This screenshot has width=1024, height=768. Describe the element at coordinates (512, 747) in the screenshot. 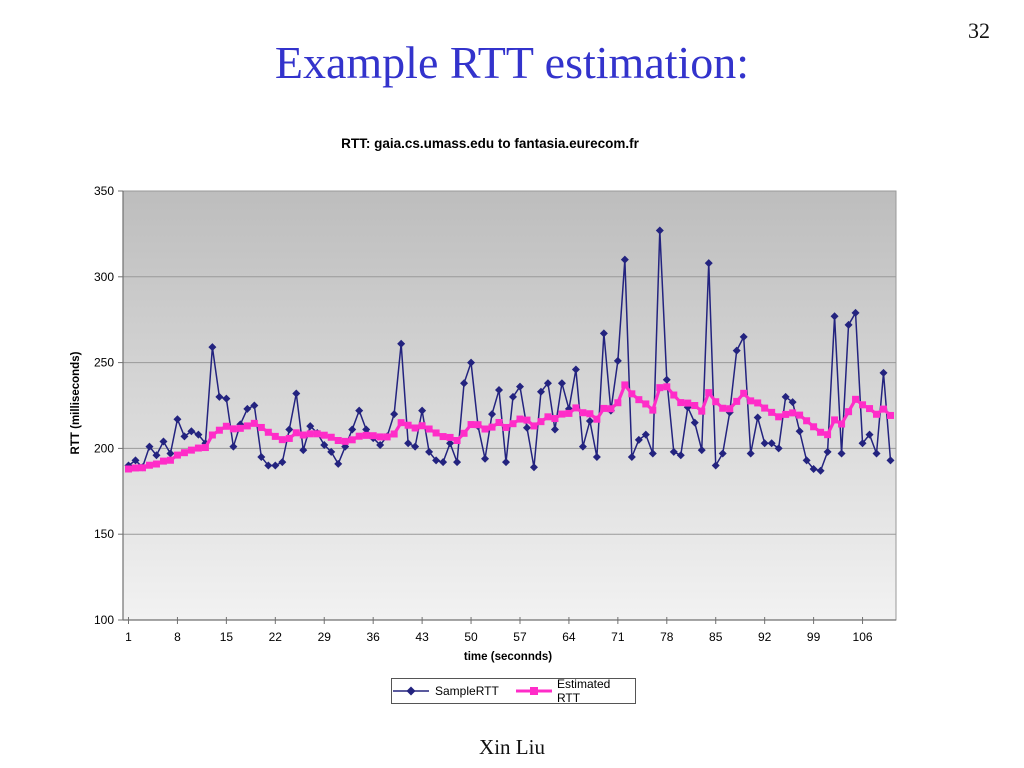

I see `footer-author: Xin Liu` at that location.